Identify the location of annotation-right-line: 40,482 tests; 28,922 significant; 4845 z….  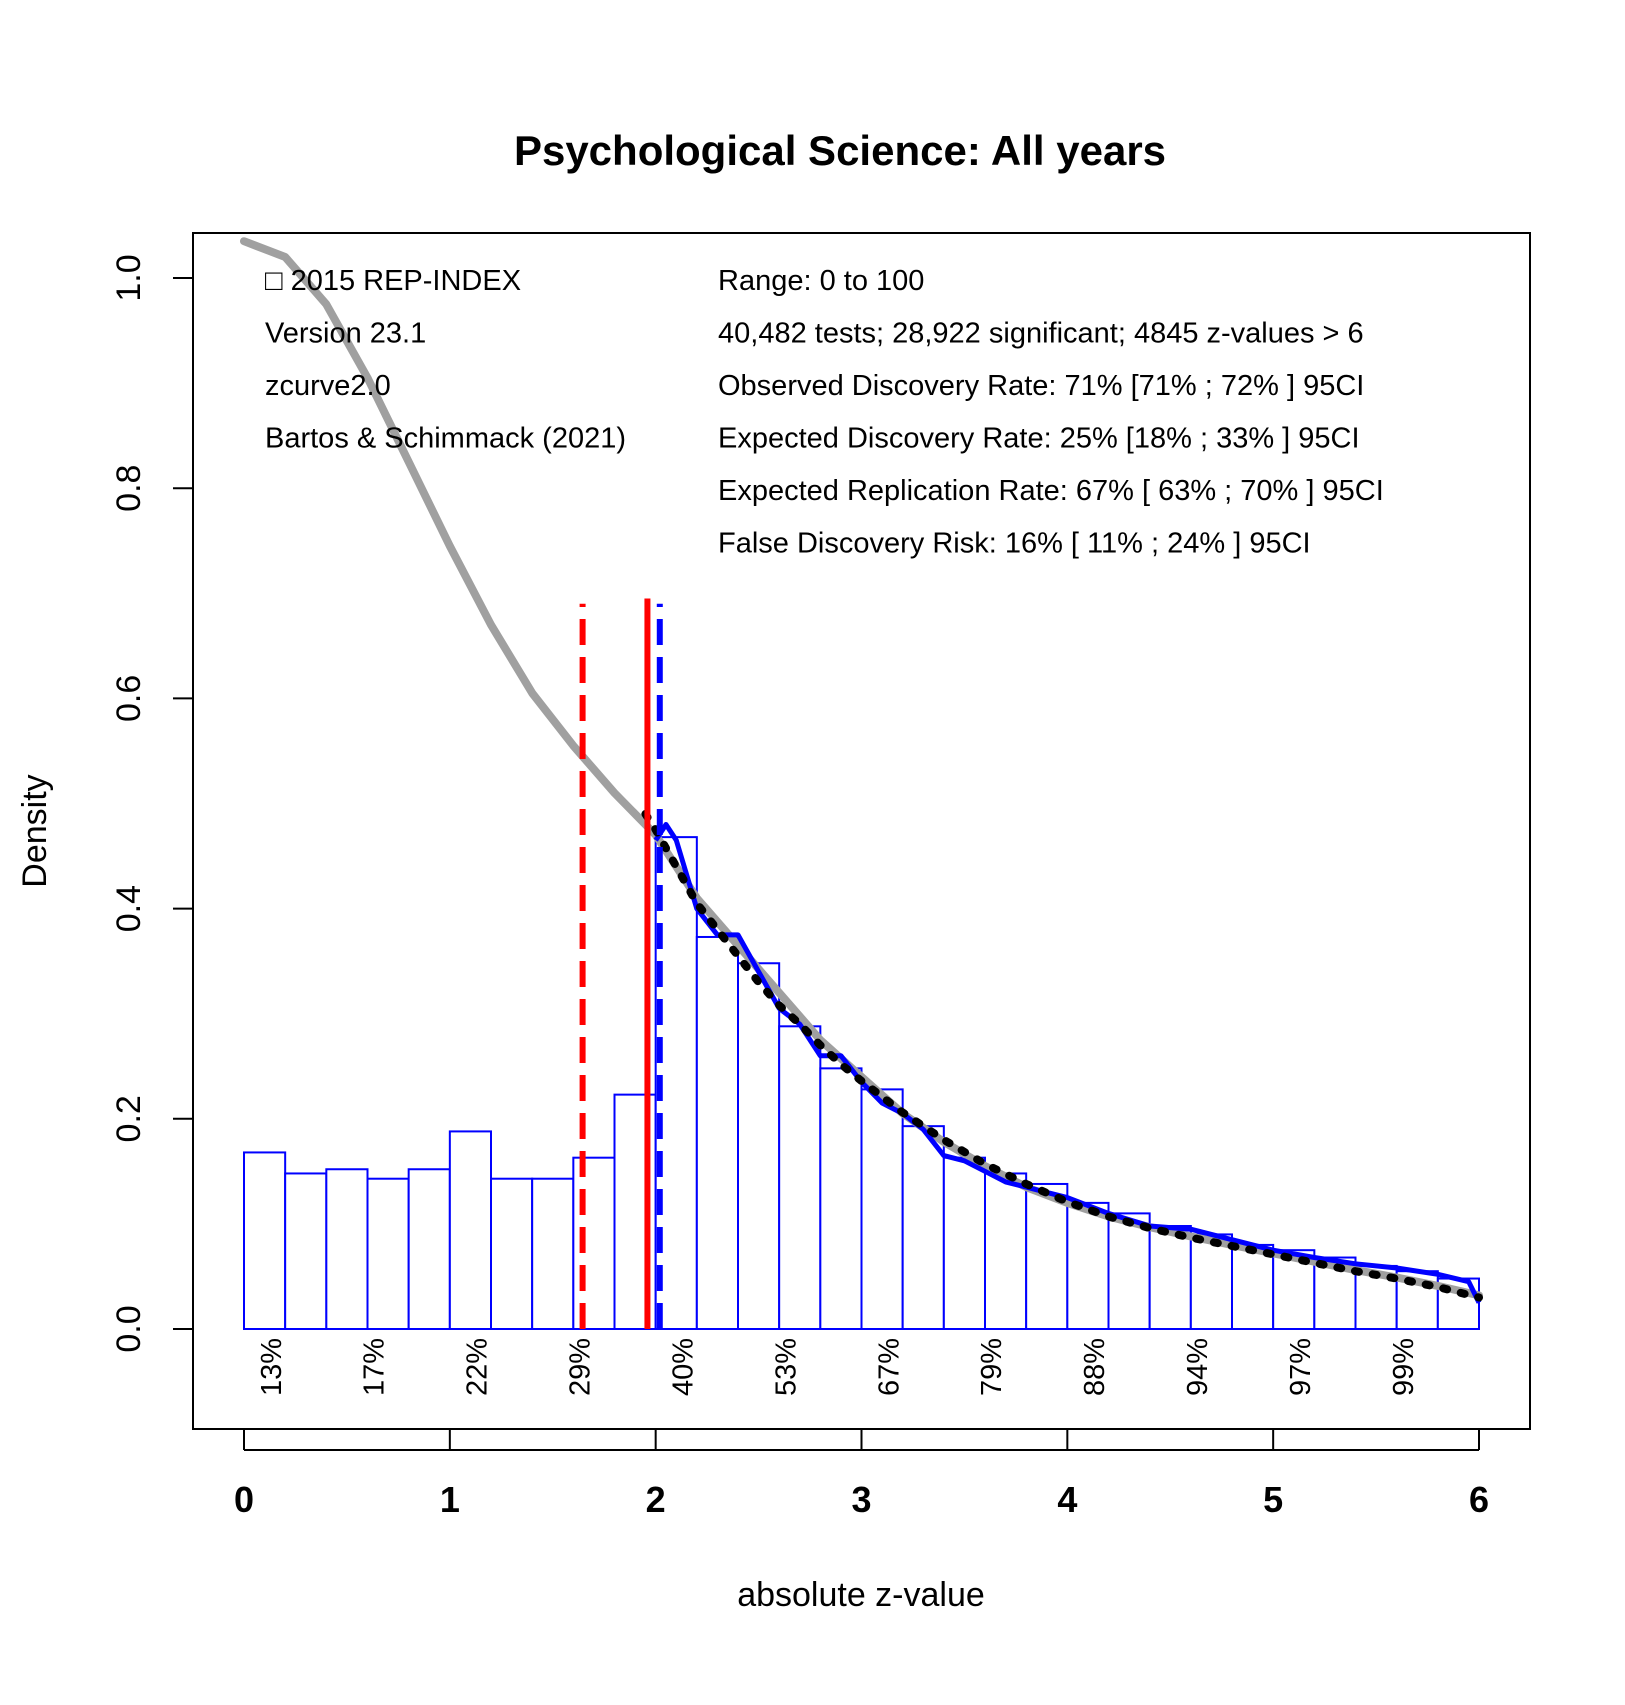
(1041, 334).